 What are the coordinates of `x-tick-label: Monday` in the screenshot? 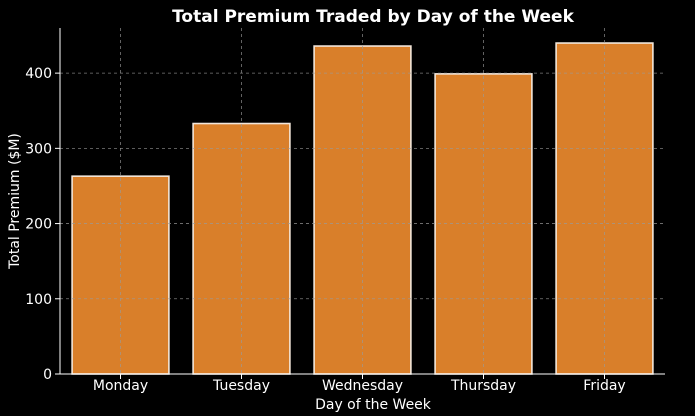 It's located at (120, 386).